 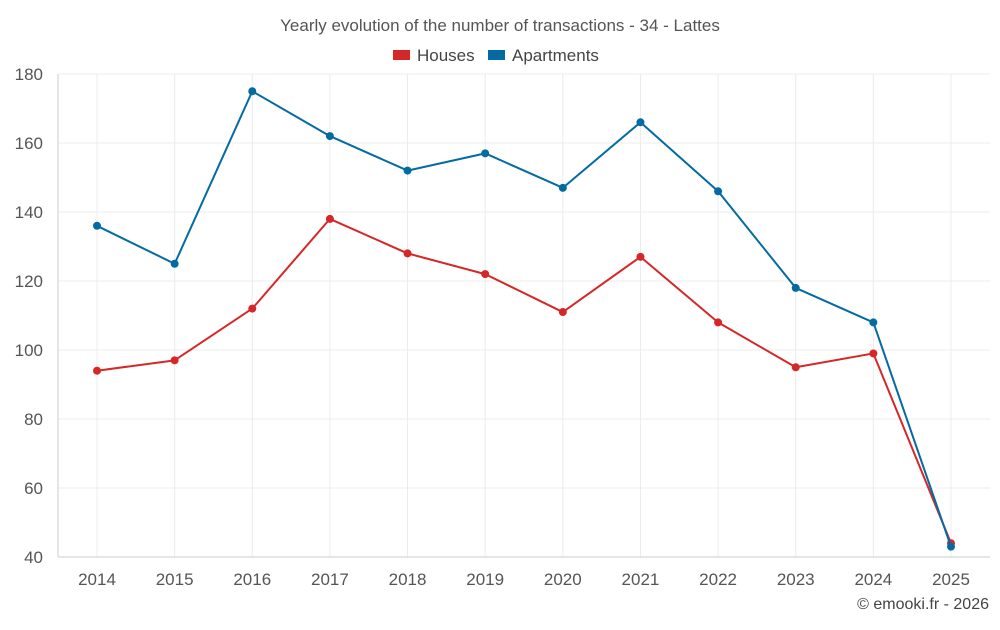 I want to click on y-tick-label: 180, so click(x=29, y=74).